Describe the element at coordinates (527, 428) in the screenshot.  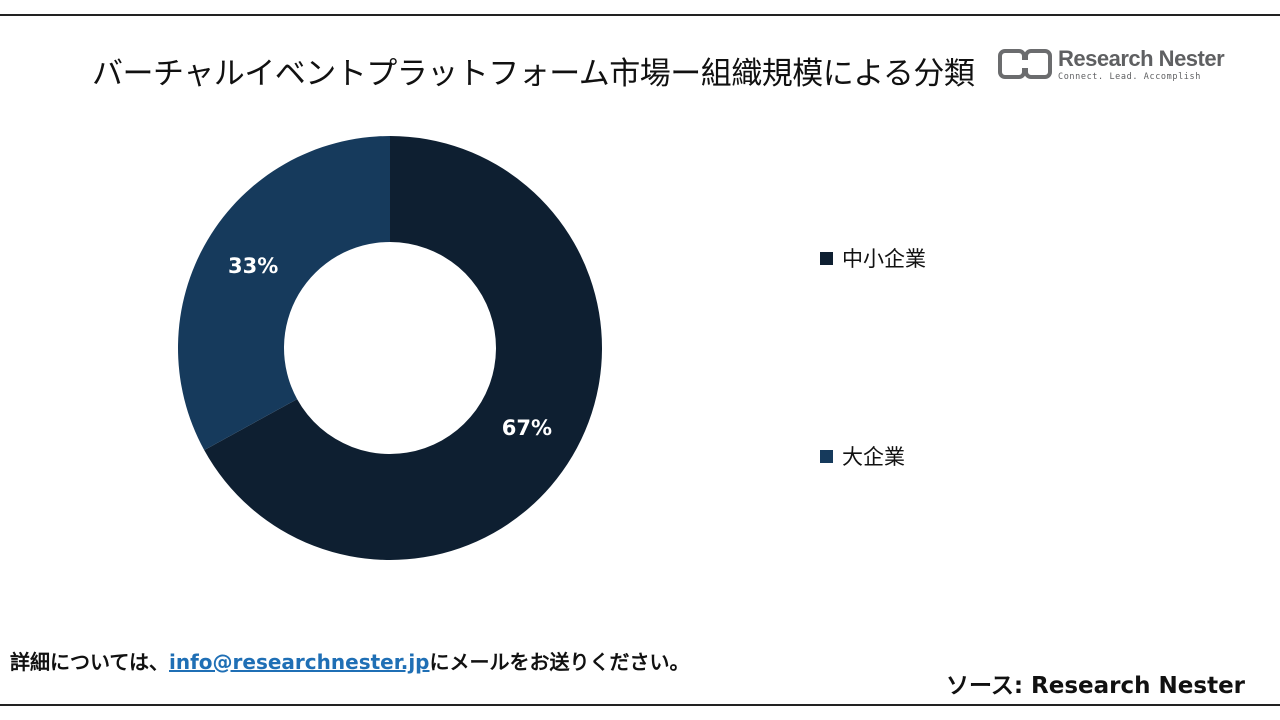
I see `data-label-0: 67%` at that location.